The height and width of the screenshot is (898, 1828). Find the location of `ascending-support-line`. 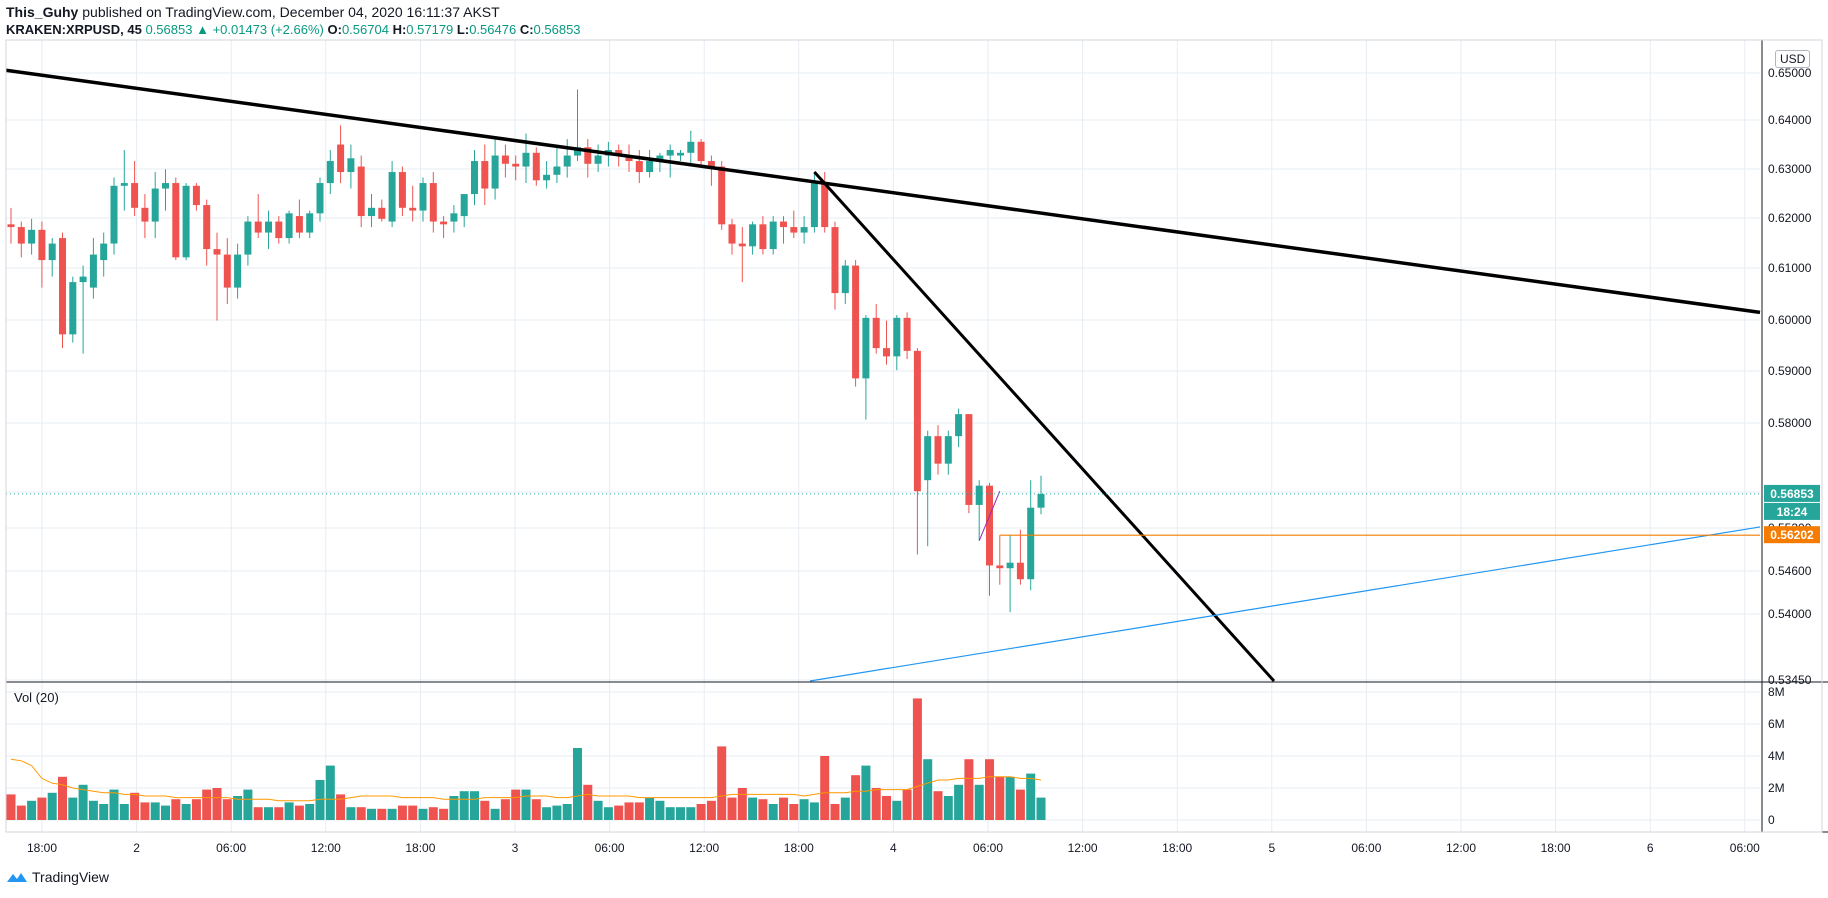

ascending-support-line is located at coordinates (1285, 604).